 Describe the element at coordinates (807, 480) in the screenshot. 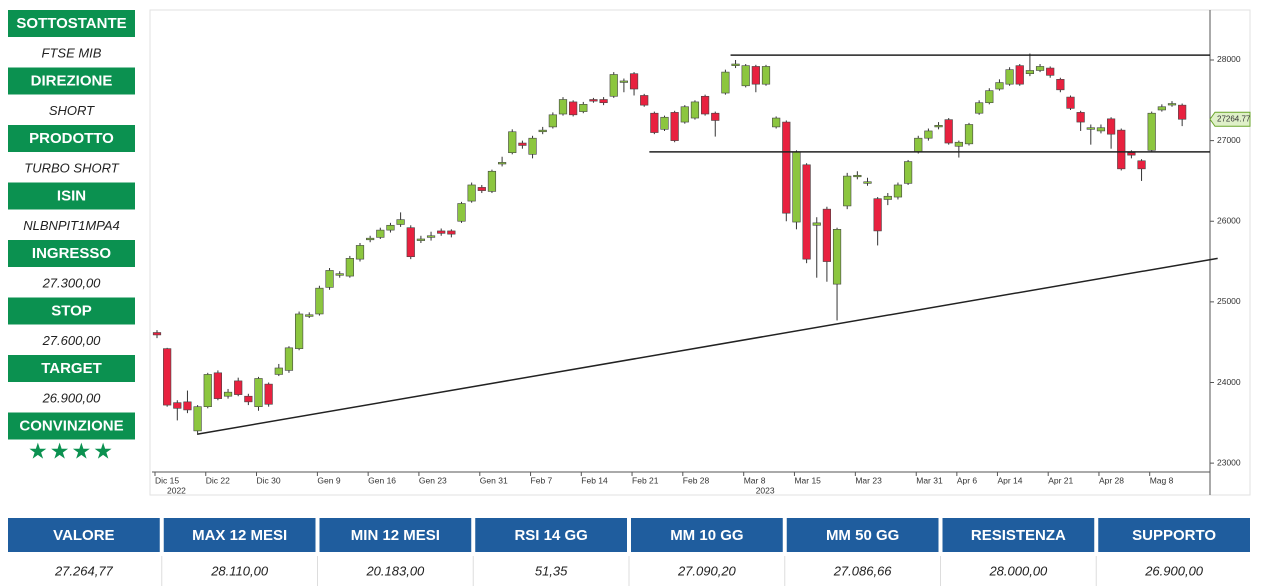

I see `x-tick-label: Mar 15` at that location.